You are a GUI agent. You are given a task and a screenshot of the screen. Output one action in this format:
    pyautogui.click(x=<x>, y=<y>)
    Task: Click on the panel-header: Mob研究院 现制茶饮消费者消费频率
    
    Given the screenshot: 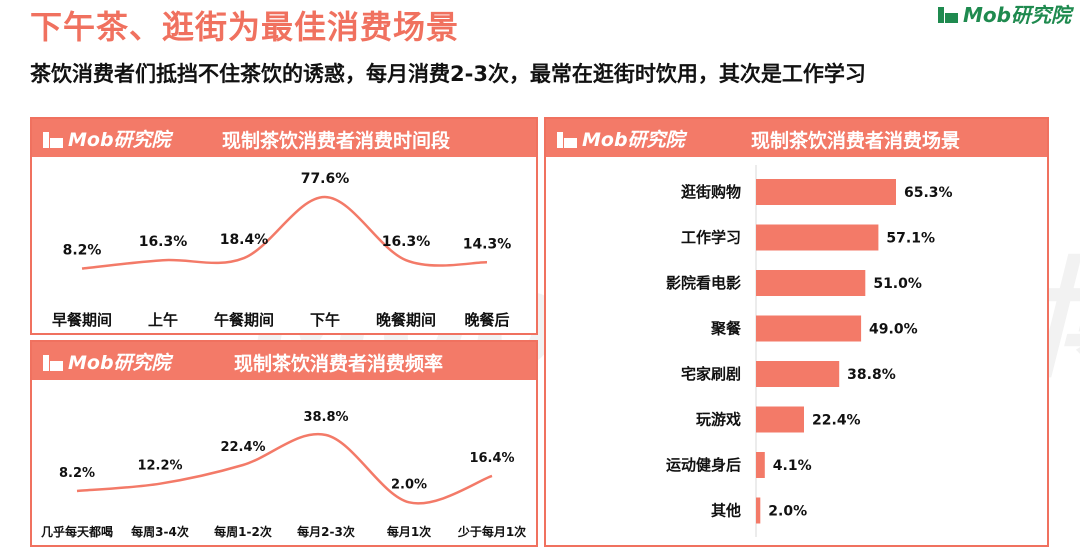 What is the action you would take?
    pyautogui.click(x=284, y=361)
    